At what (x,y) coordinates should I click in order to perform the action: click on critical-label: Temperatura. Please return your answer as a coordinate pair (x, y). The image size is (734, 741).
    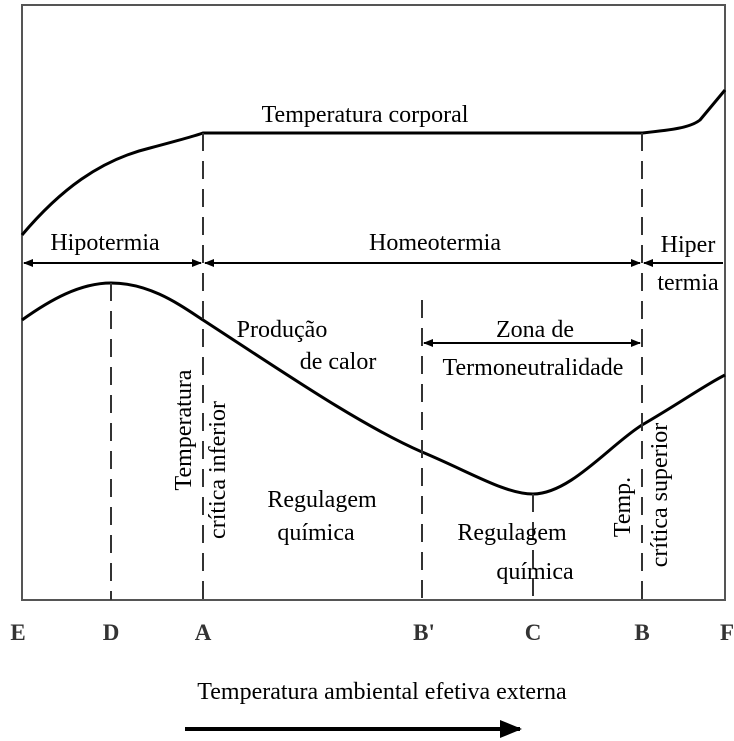
    Looking at the image, I should click on (184, 429).